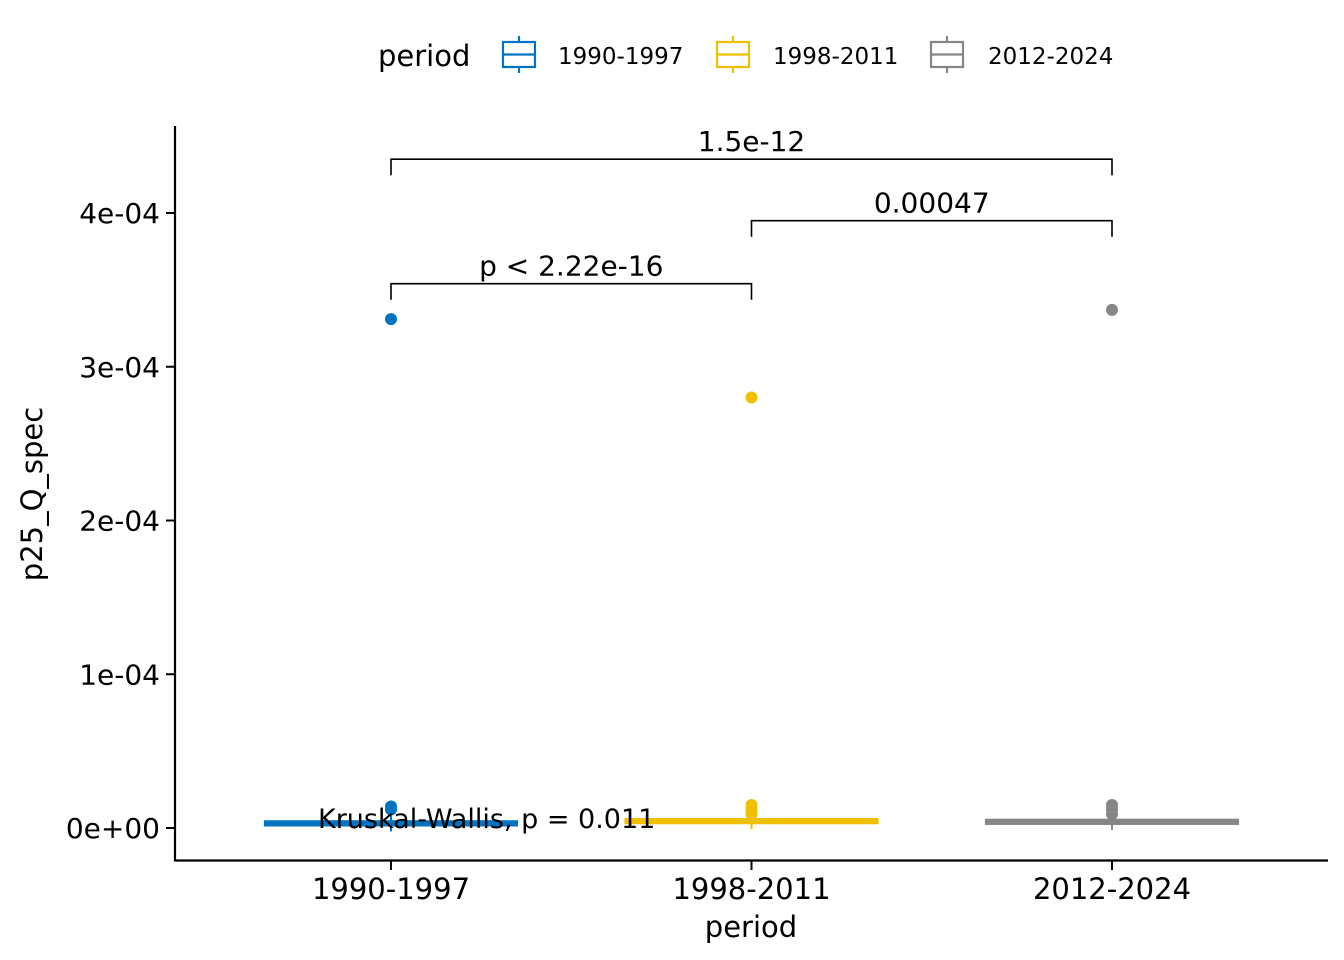  I want to click on legend-label: 2012-2024, so click(1050, 57).